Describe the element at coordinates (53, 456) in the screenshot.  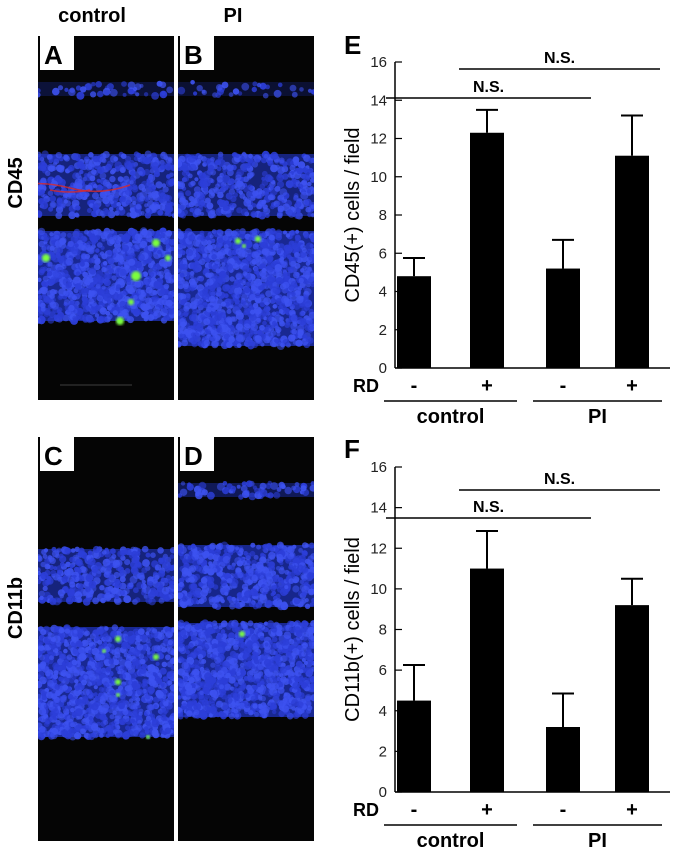
I see `panel-letter-c: C` at that location.